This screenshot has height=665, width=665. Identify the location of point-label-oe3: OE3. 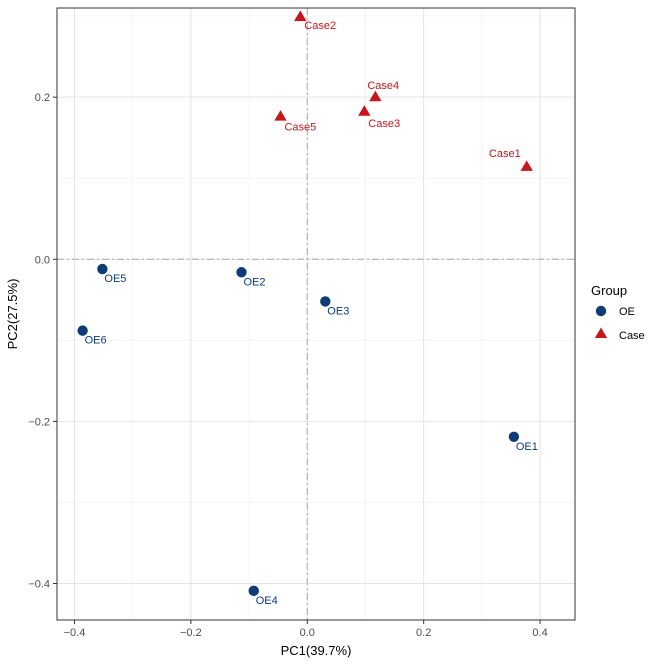
(338, 311).